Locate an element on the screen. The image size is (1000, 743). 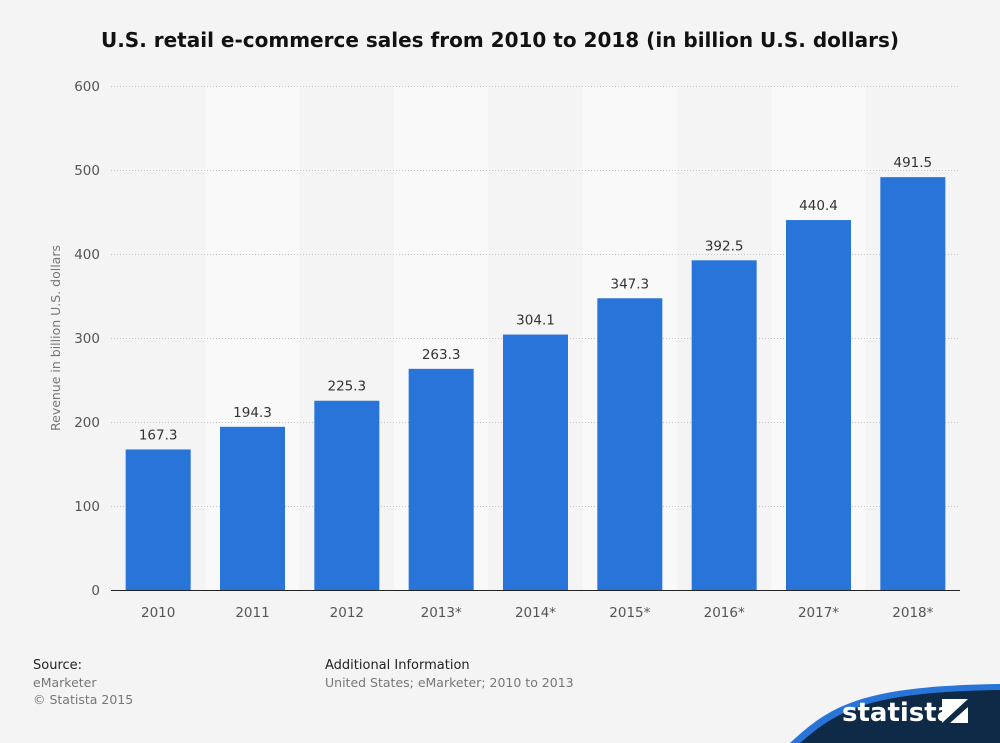
x-tick-label: 2010 is located at coordinates (158, 613).